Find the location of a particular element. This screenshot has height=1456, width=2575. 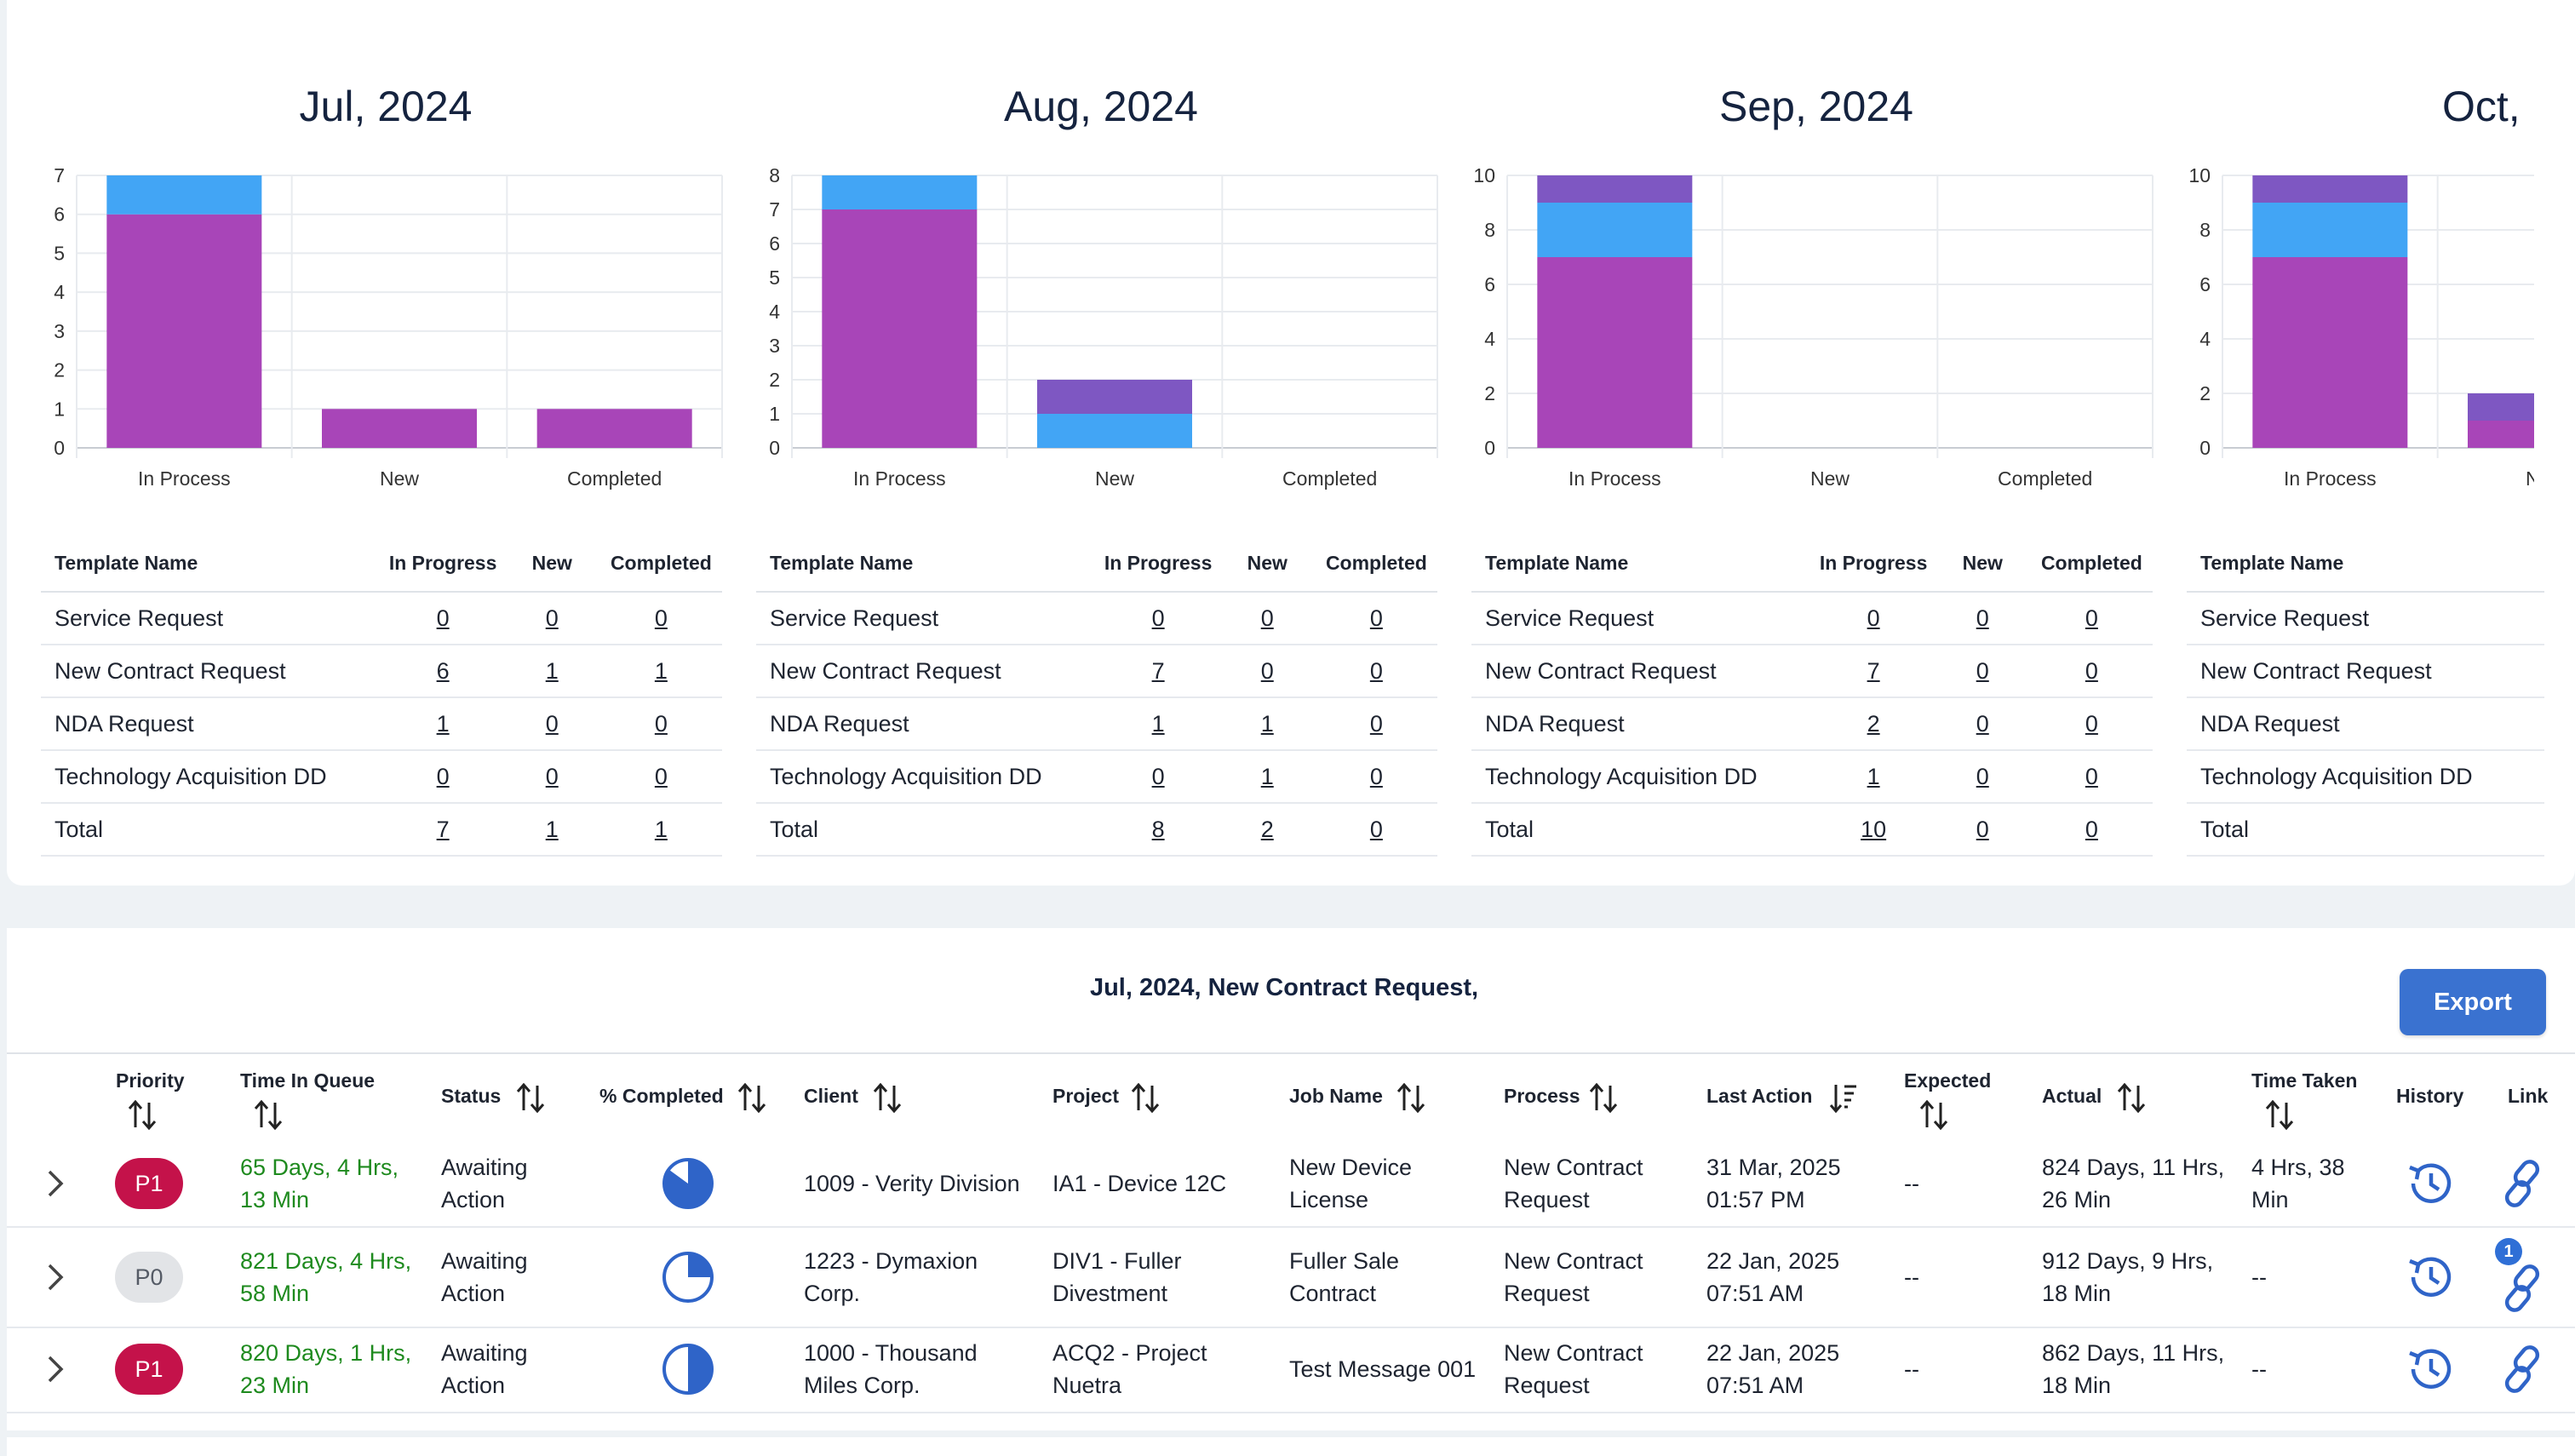

column-header-job-name: Job Name is located at coordinates (1336, 1096).